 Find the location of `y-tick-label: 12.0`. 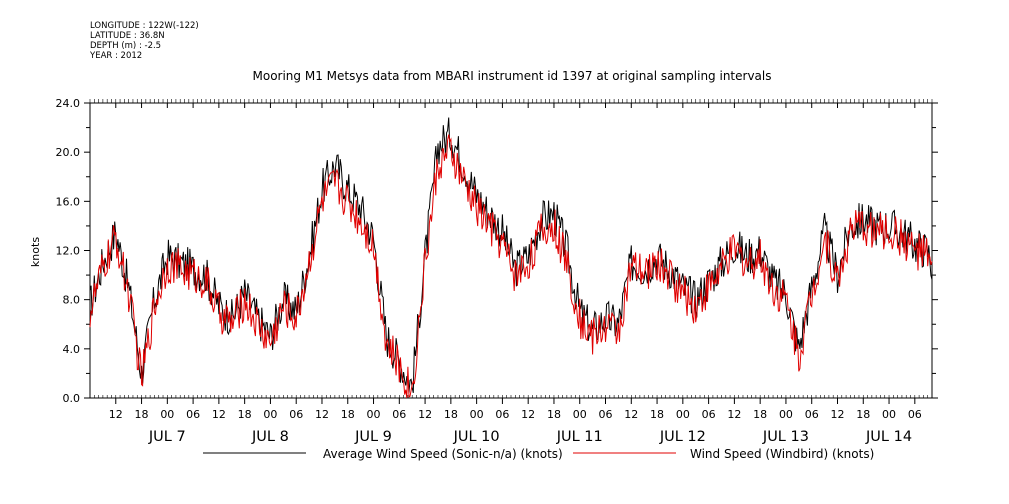

y-tick-label: 12.0 is located at coordinates (68, 251).